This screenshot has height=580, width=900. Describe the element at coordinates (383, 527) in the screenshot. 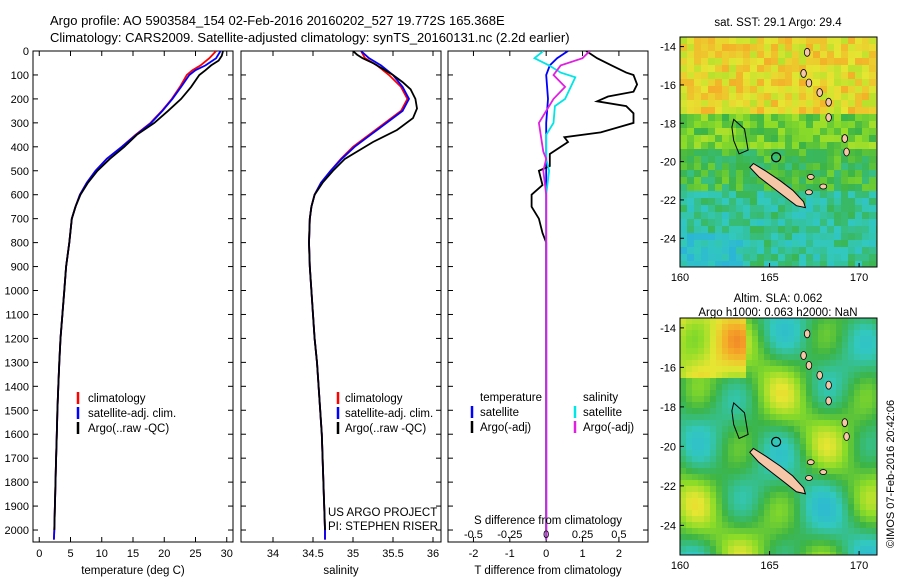

I see `project-line2: PI: STEPHEN RISER` at that location.